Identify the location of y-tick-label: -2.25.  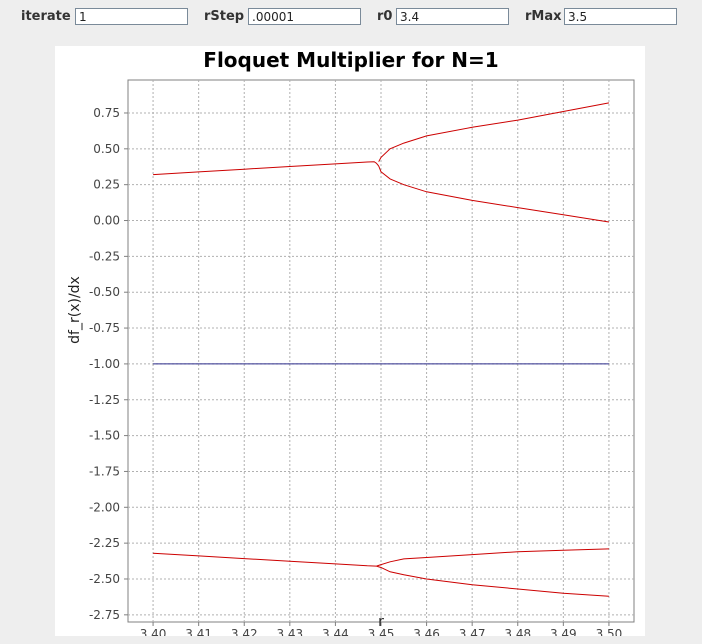
(104, 543).